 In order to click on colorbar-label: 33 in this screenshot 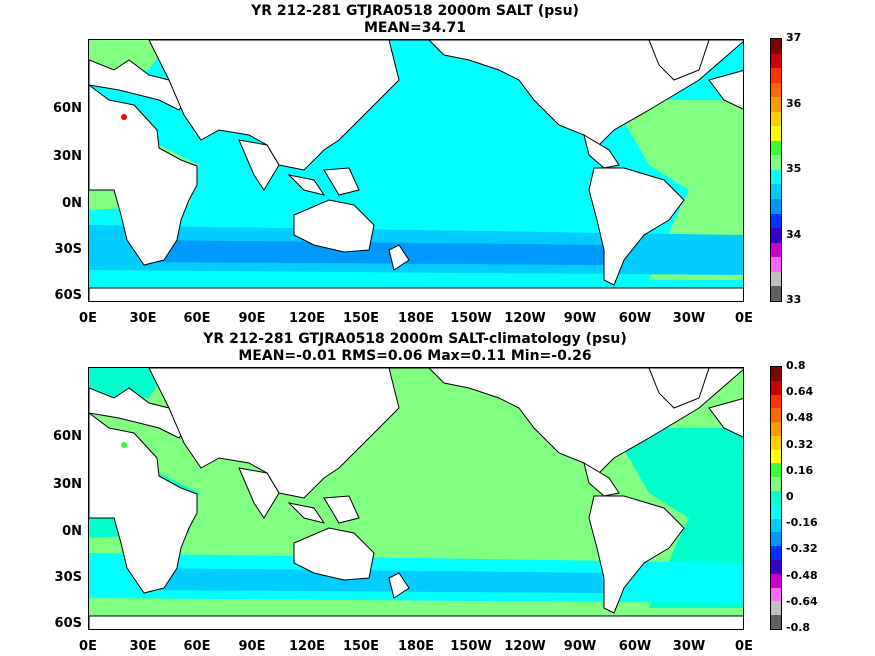, I will do `click(794, 299)`.